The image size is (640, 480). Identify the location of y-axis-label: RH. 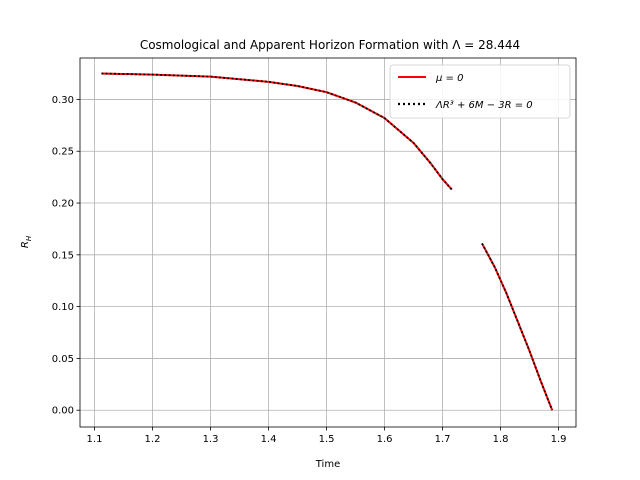
(26, 241).